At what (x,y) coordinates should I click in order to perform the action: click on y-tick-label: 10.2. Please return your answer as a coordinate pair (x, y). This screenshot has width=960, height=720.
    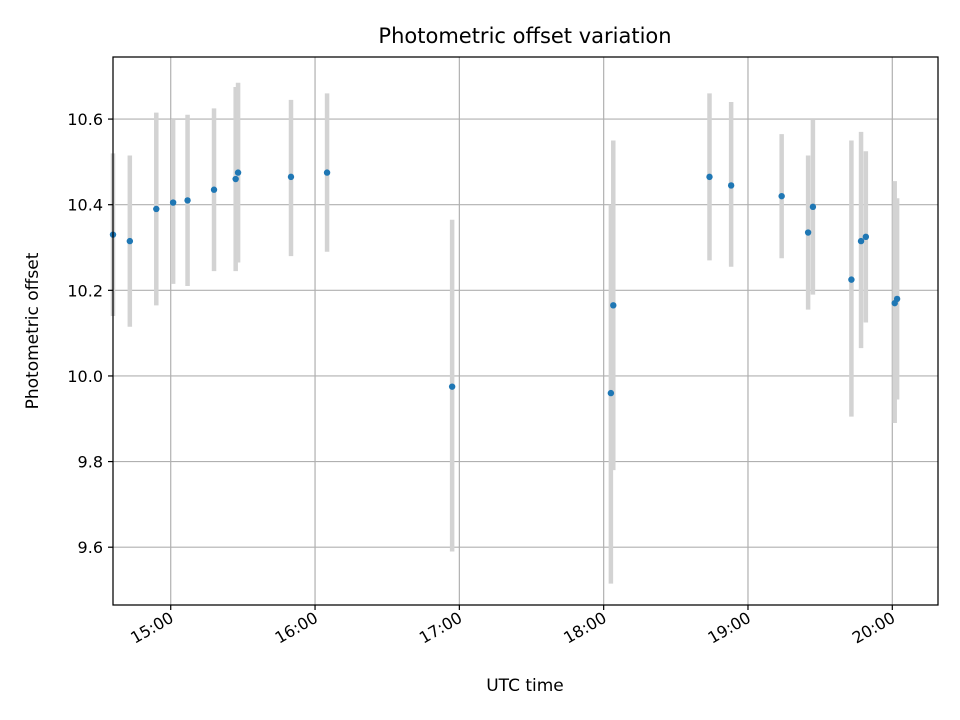
    Looking at the image, I should click on (85, 290).